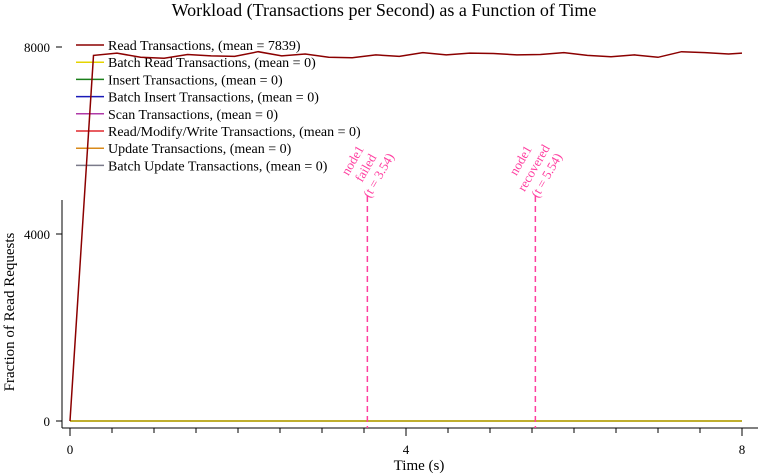 This screenshot has width=768, height=476. I want to click on x-tick-label: 0, so click(70, 449).